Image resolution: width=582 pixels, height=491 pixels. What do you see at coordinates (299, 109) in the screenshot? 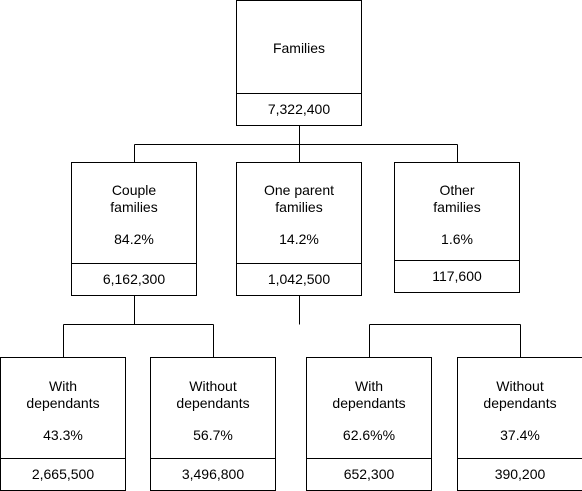
I see `node-families-value: 7,322,400` at bounding box center [299, 109].